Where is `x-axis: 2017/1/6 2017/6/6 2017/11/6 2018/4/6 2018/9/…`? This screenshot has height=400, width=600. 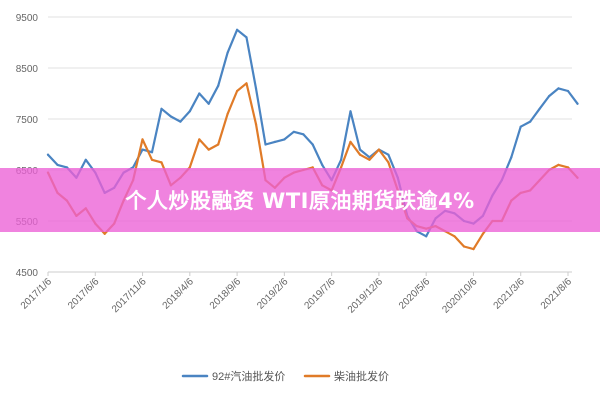 x-axis: 2017/1/6 2017/6/6 2017/11/6 2018/4/6 2018/9/… is located at coordinates (297, 293).